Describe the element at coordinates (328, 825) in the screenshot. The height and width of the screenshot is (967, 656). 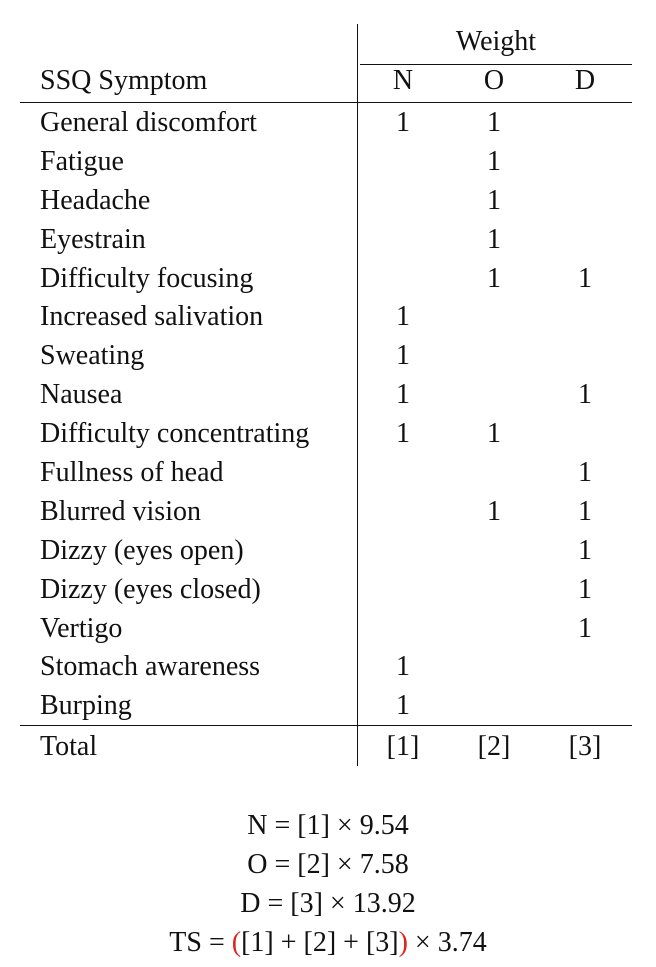
I see `formula-n: N = [1] × 9.54` at that location.